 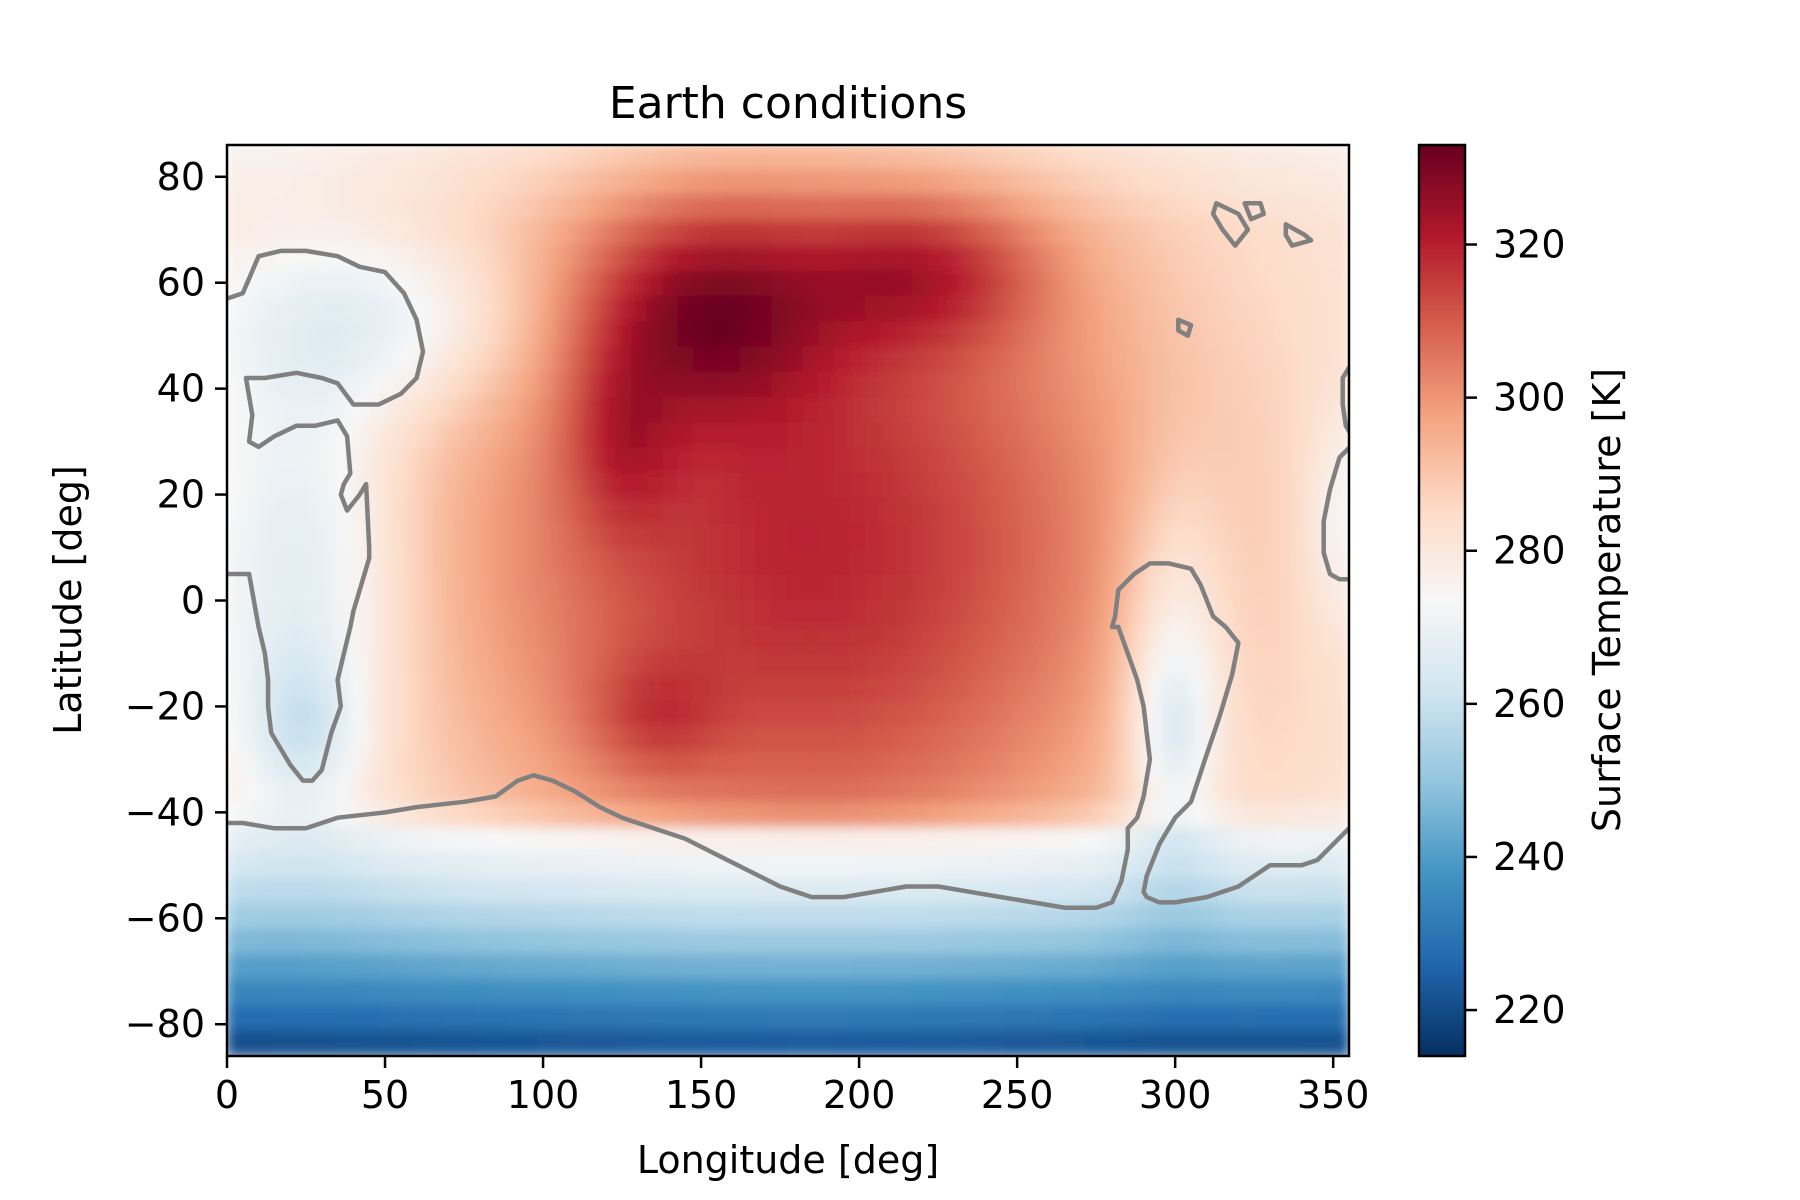 What do you see at coordinates (1529, 245) in the screenshot?
I see `colorbar-tick-label: 320` at bounding box center [1529, 245].